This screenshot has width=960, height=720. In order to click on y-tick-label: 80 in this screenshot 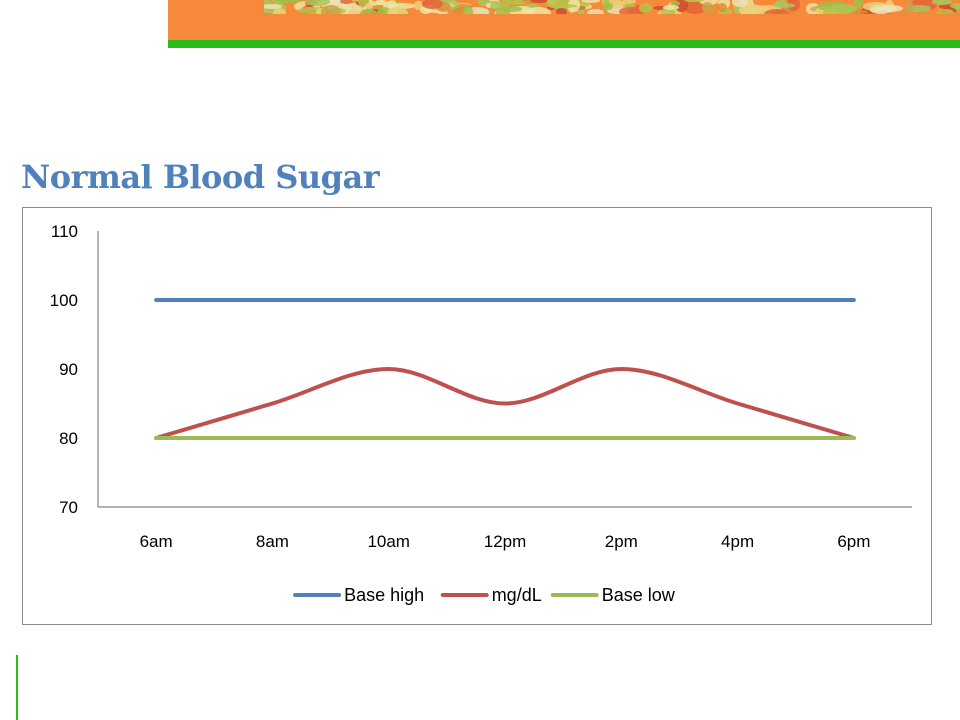, I will do `click(68, 438)`.